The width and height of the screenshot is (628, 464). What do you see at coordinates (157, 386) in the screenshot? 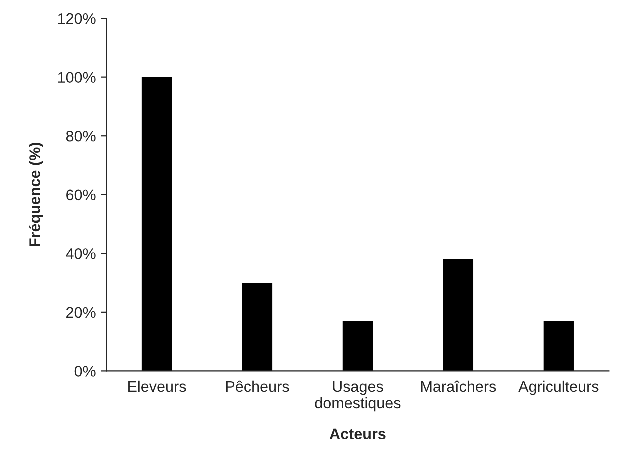
I see `x-tick-label: Eleveurs` at bounding box center [157, 386].